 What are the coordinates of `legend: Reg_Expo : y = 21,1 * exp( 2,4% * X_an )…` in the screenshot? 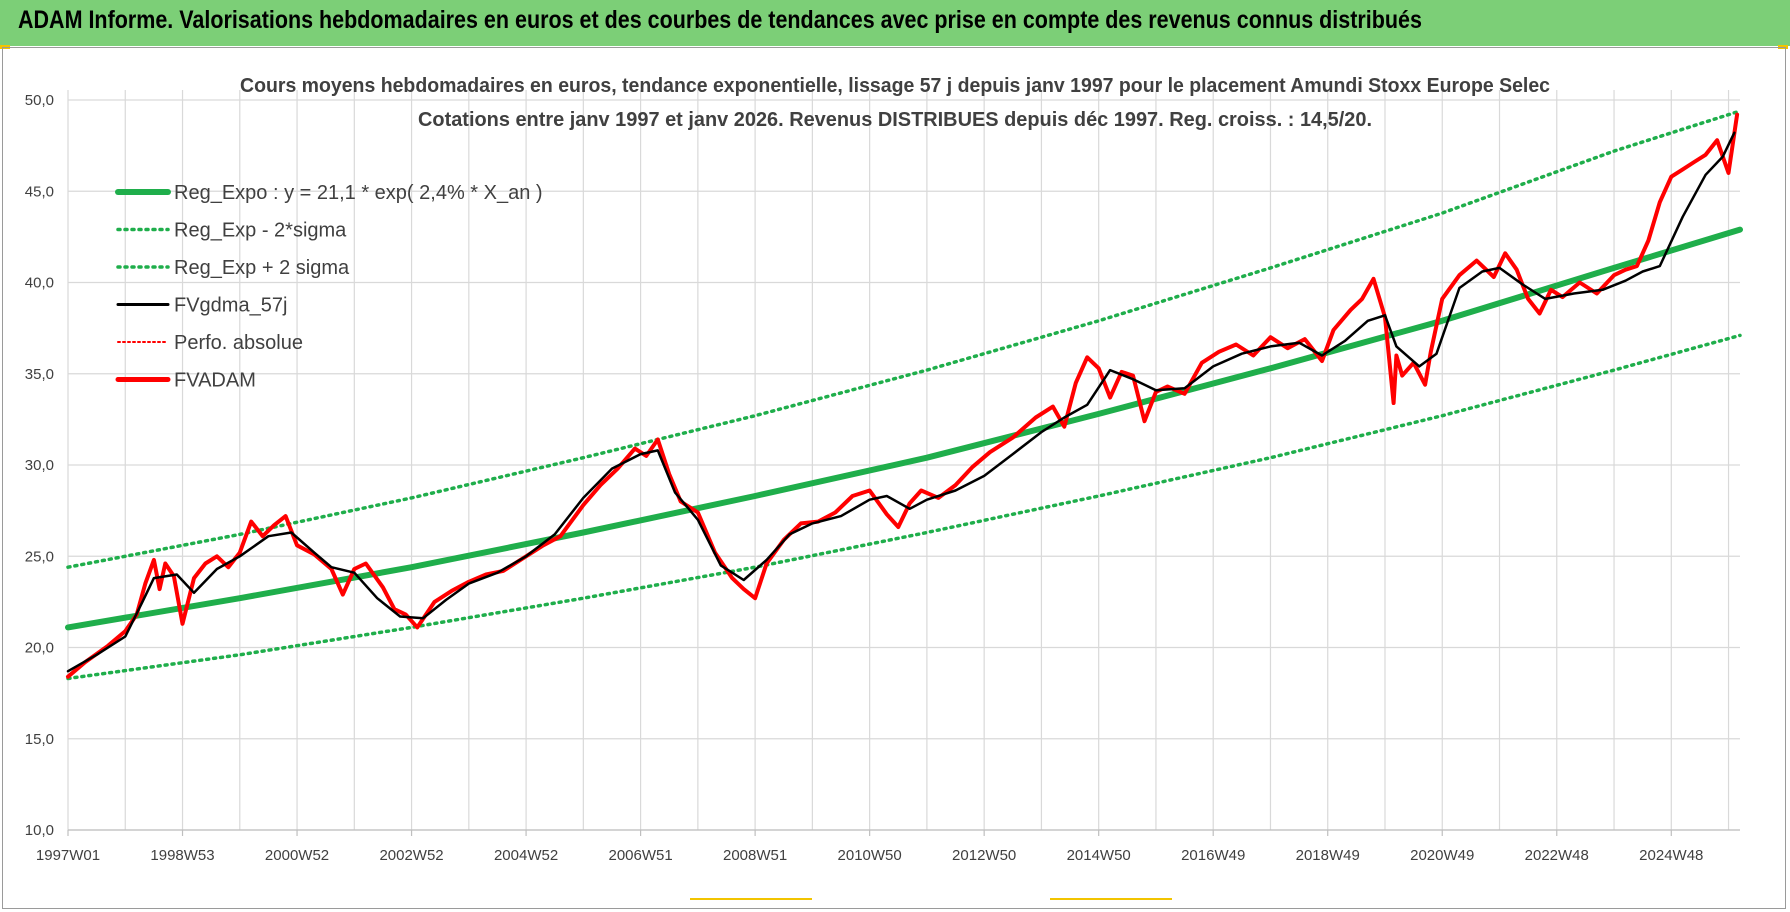 It's located at (329, 287).